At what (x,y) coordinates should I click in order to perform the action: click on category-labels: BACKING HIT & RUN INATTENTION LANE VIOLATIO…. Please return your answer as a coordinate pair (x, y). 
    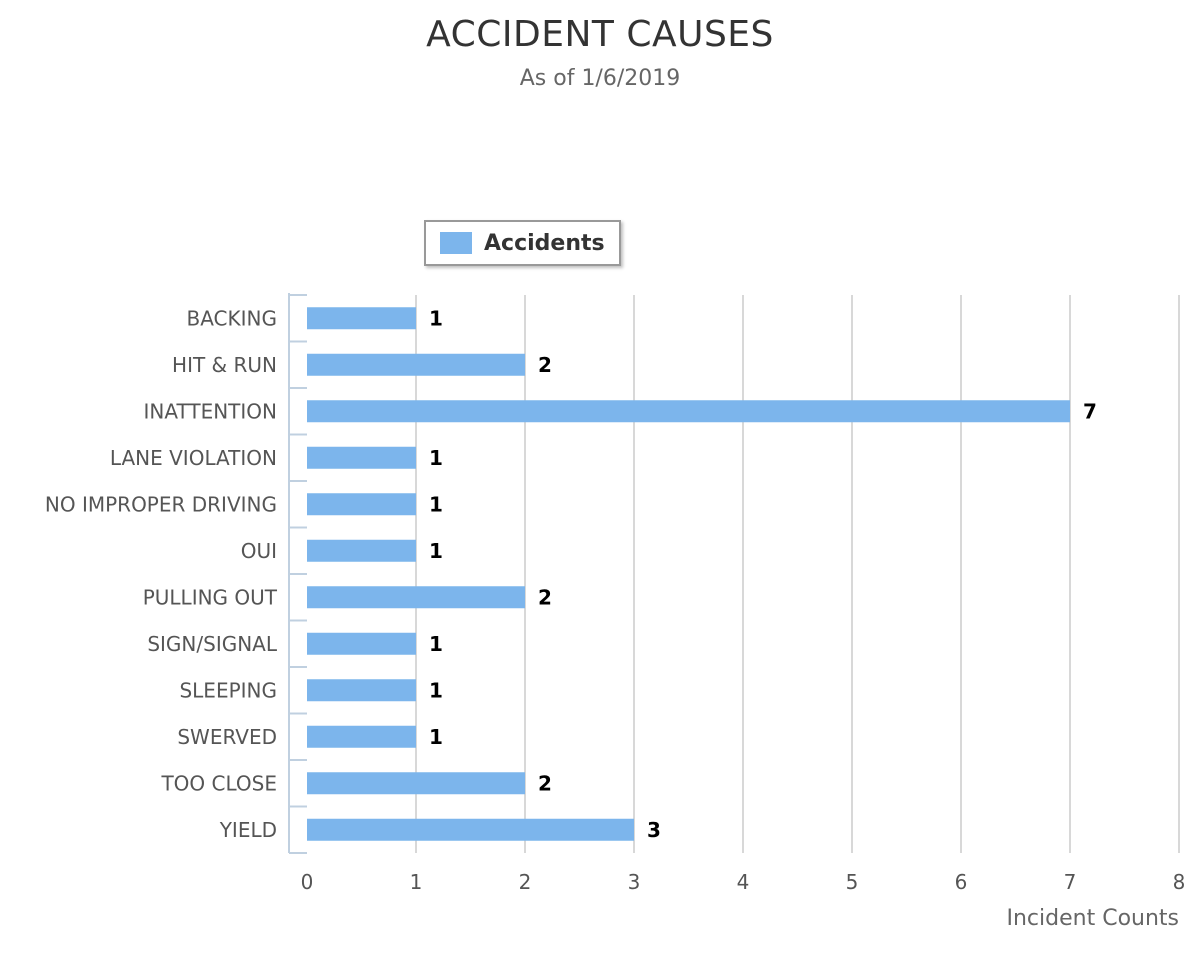
    Looking at the image, I should click on (161, 574).